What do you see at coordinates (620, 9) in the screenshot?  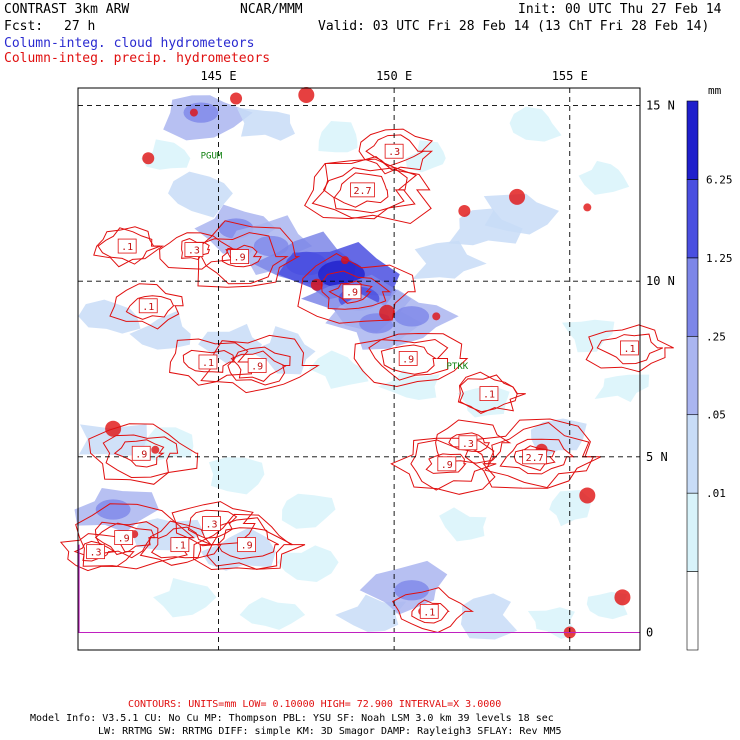 I see `init-time: Init: 00 UTC Thu 27 Feb 14` at bounding box center [620, 9].